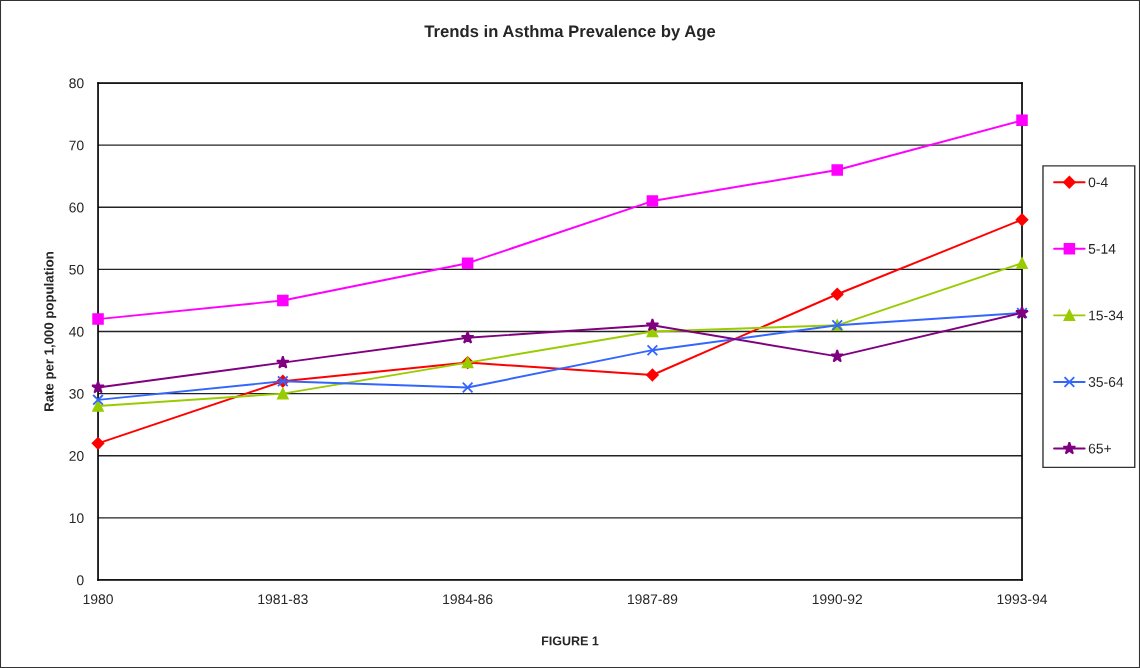 The width and height of the screenshot is (1140, 668). Describe the element at coordinates (1102, 249) in the screenshot. I see `legend-label: 5-14` at that location.